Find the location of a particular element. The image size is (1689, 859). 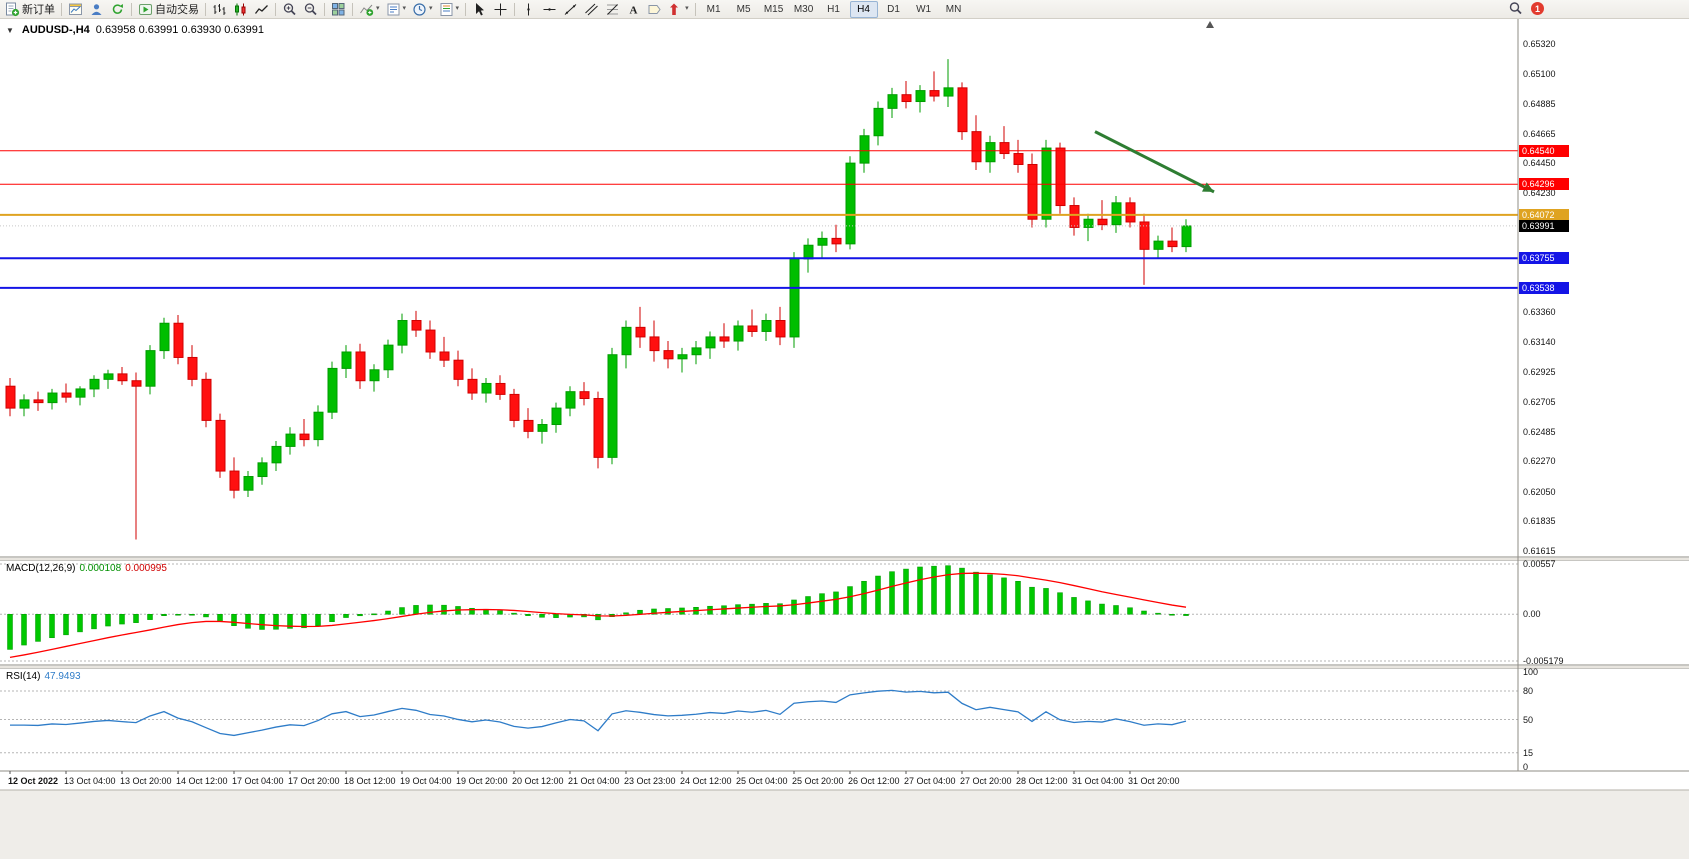

timeframe-button-h4: H4 is located at coordinates (863, 9).